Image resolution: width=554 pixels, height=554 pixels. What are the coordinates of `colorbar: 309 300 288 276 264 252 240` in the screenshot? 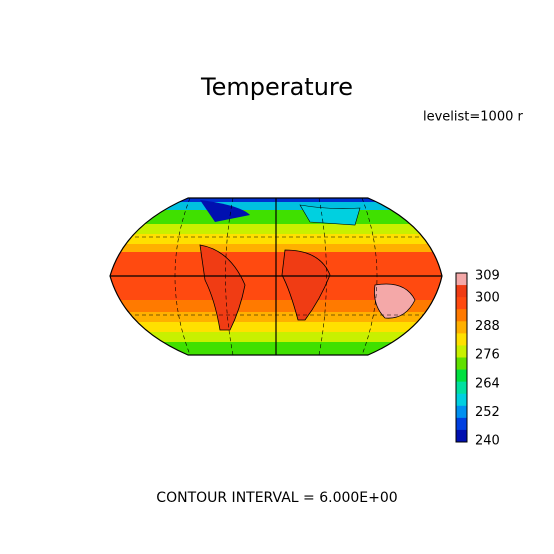 It's located at (477, 359).